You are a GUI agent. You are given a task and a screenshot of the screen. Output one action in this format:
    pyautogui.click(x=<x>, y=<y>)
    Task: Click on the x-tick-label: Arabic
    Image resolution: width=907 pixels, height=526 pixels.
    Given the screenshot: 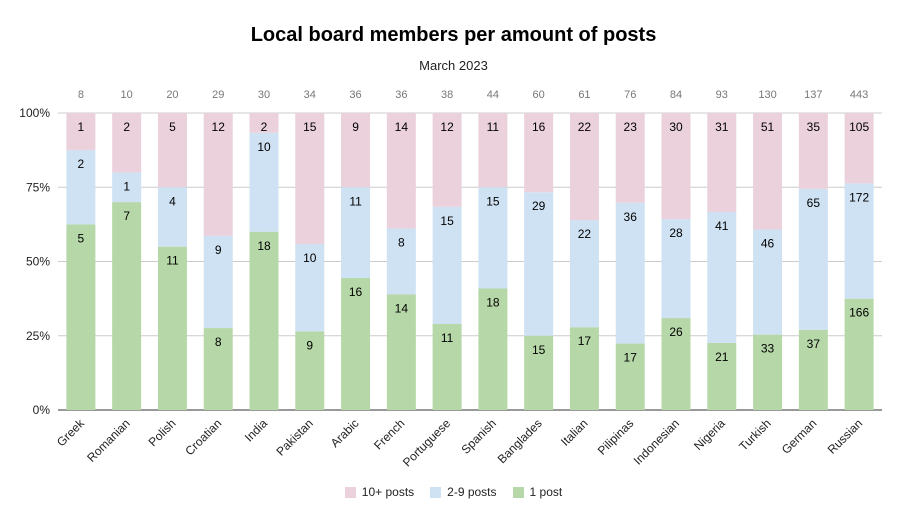 What is the action you would take?
    pyautogui.click(x=345, y=433)
    